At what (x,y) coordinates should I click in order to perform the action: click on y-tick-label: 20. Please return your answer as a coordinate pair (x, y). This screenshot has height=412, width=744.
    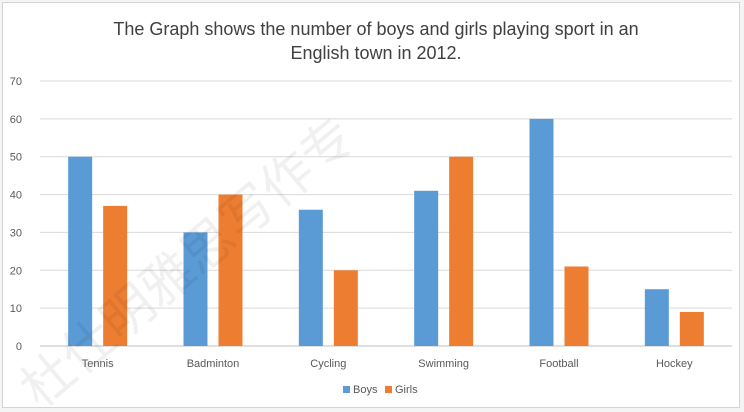
    Looking at the image, I should click on (16, 271).